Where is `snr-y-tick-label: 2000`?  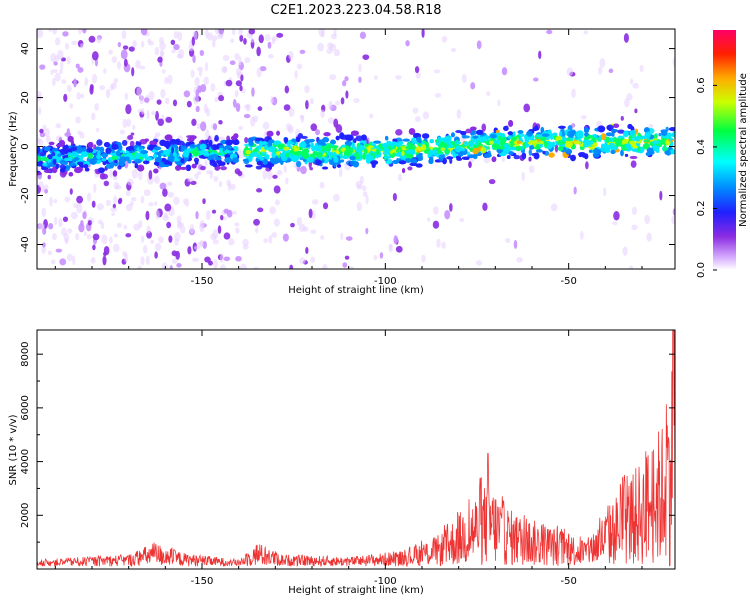 snr-y-tick-label: 2000 is located at coordinates (25, 515).